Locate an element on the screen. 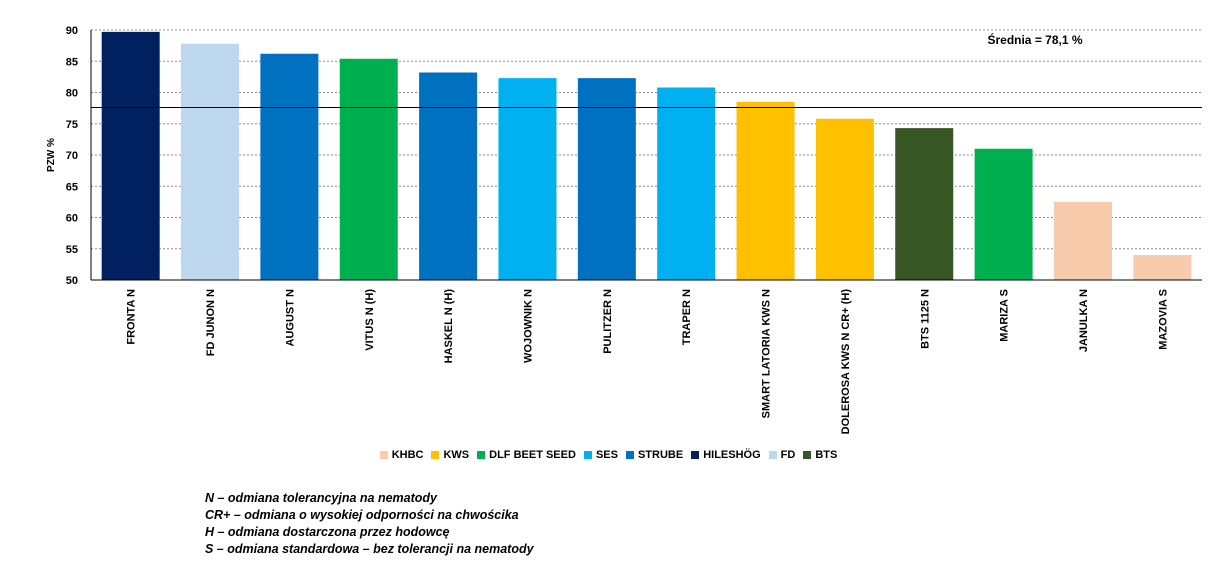 The height and width of the screenshot is (564, 1217). y-tick-label: 70 is located at coordinates (72, 156).